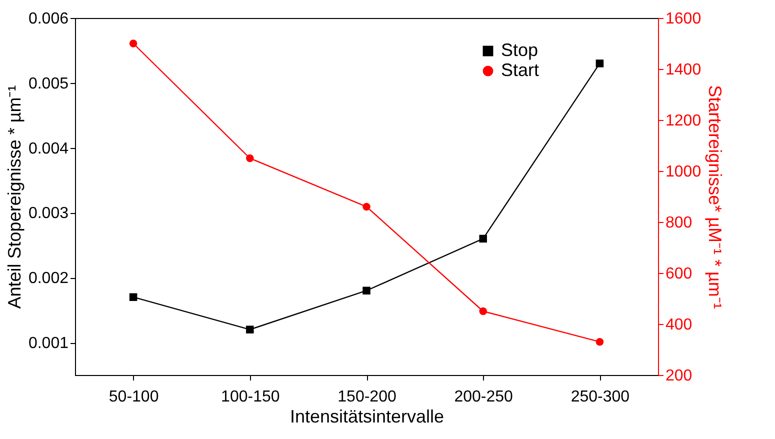  Describe the element at coordinates (679, 376) in the screenshot. I see `y2-tick-label: 200` at that location.